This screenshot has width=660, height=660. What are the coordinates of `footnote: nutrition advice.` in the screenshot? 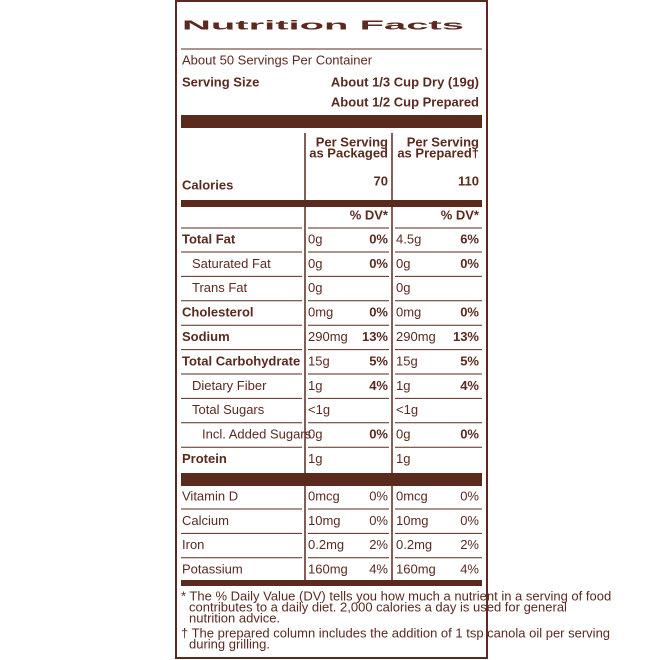 It's located at (234, 617).